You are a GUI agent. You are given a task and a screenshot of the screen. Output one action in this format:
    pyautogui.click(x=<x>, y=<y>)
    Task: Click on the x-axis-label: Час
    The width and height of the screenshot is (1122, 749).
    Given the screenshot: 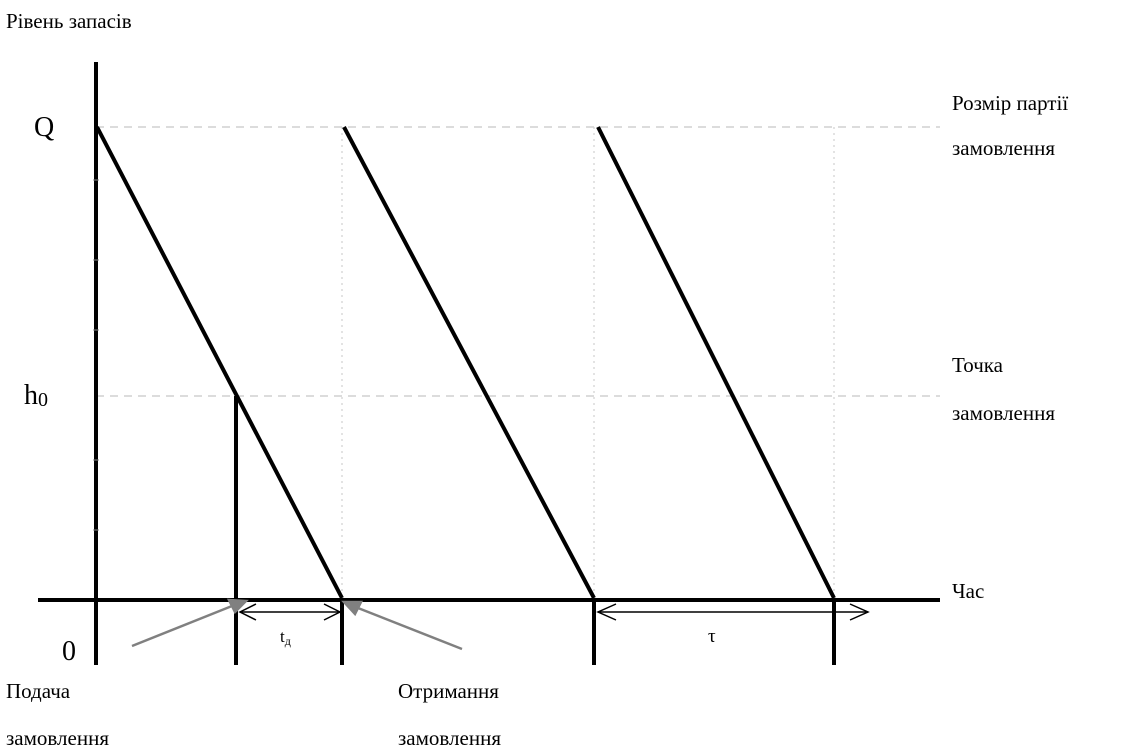 What is the action you would take?
    pyautogui.click(x=968, y=591)
    